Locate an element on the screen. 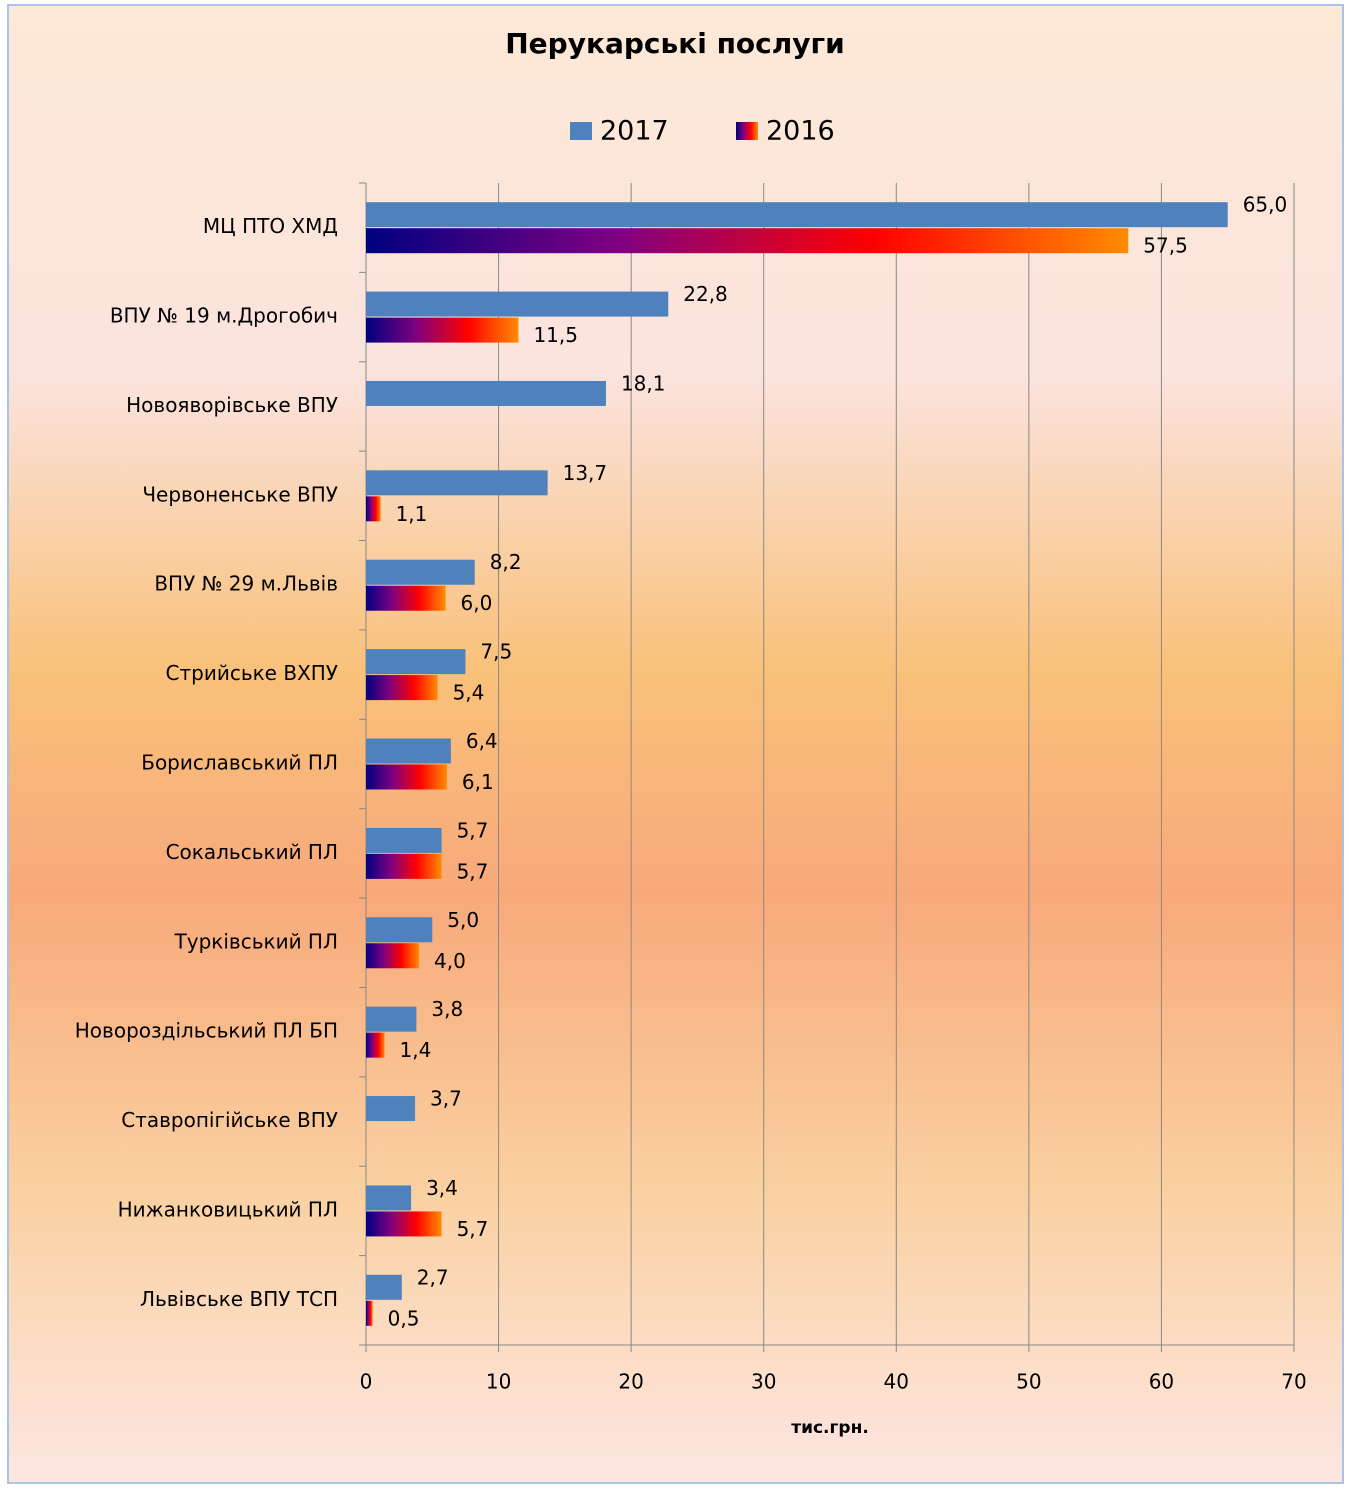 This screenshot has height=1491, width=1349. value-label: 3,4 is located at coordinates (442, 1188).